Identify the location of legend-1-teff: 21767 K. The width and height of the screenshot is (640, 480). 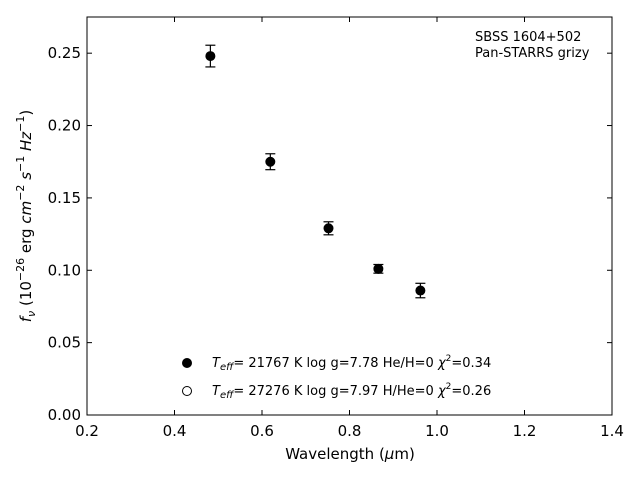
(275, 363).